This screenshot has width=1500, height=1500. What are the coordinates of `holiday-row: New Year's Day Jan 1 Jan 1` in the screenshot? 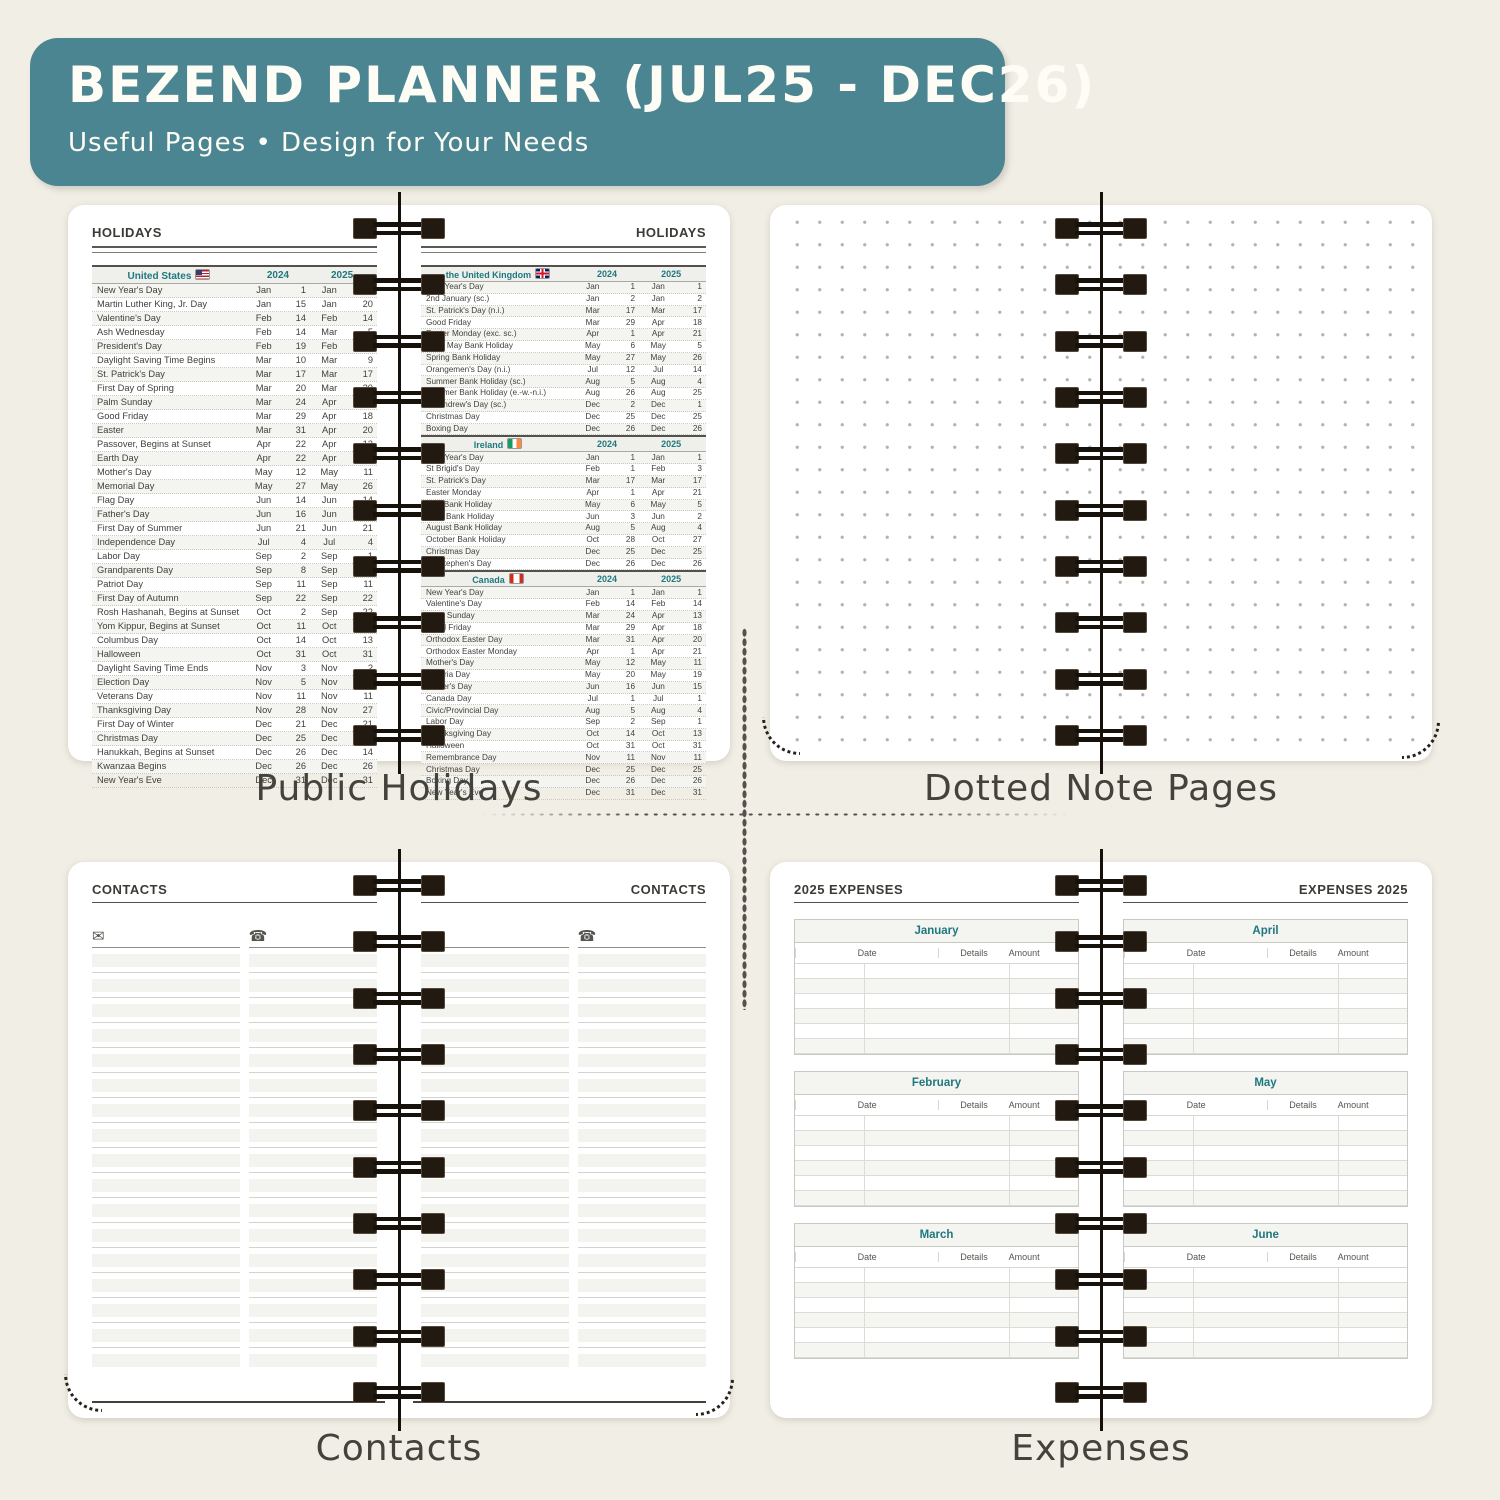 It's located at (563, 458).